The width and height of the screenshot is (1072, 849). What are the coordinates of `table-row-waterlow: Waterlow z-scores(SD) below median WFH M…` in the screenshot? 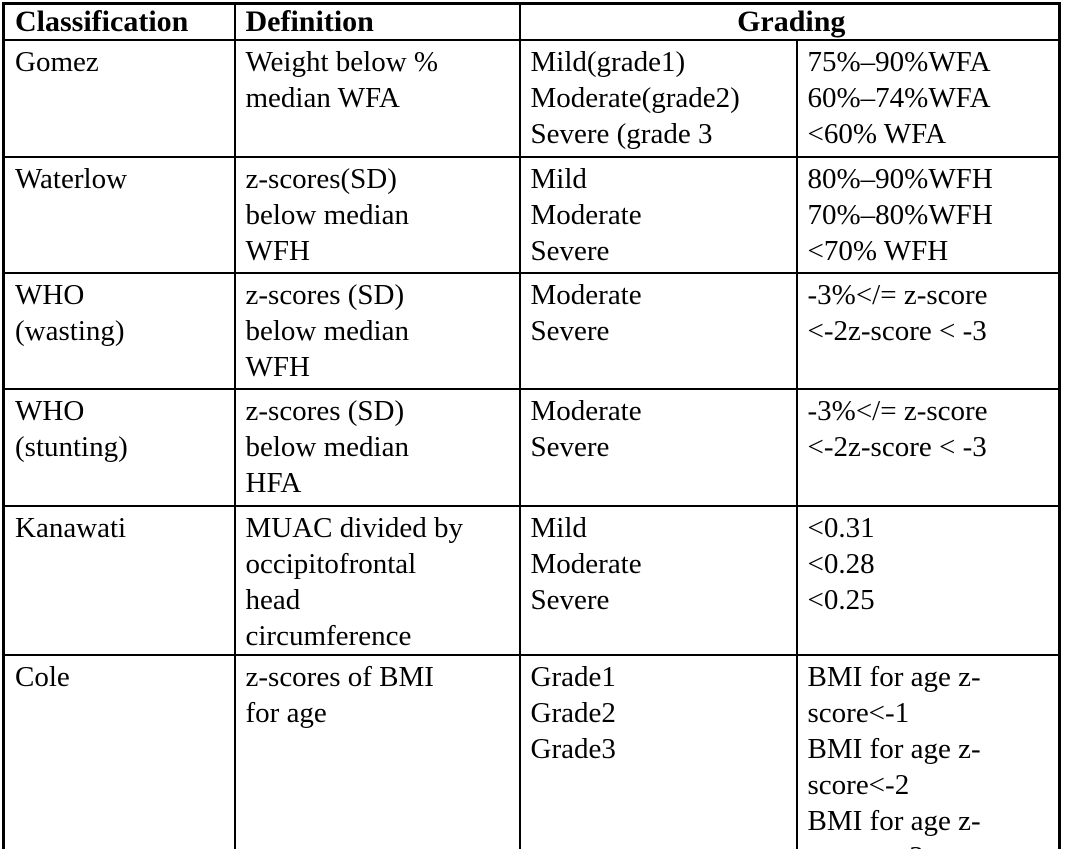 It's located at (531, 215).